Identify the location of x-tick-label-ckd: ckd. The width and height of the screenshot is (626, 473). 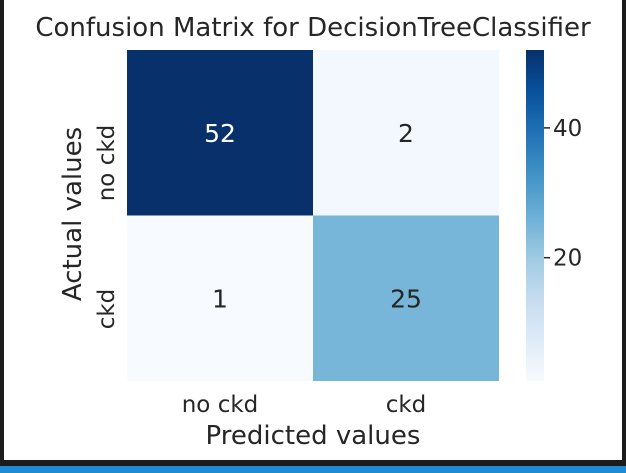
(406, 405).